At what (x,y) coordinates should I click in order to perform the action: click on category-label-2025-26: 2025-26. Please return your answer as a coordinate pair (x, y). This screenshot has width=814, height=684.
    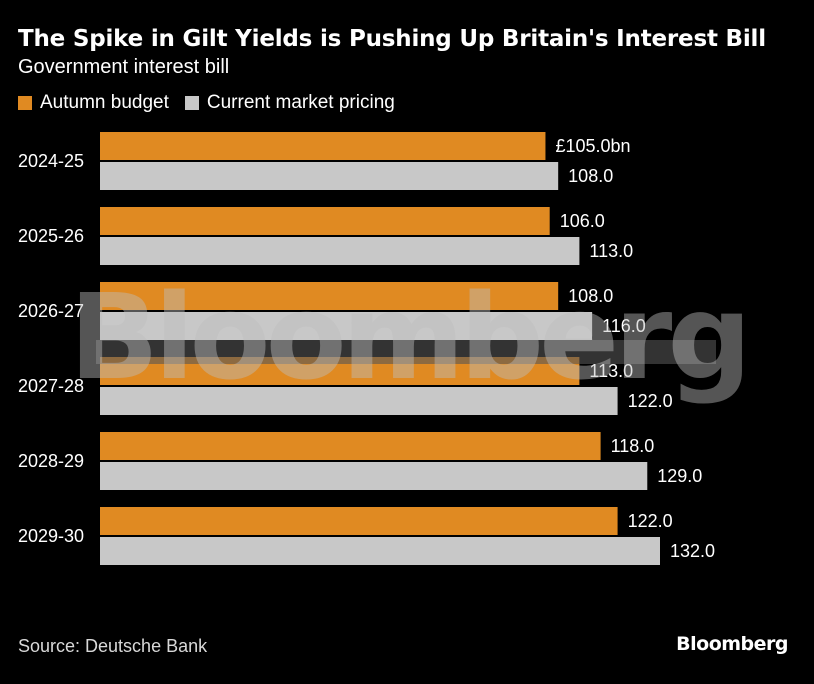
    Looking at the image, I should click on (51, 236).